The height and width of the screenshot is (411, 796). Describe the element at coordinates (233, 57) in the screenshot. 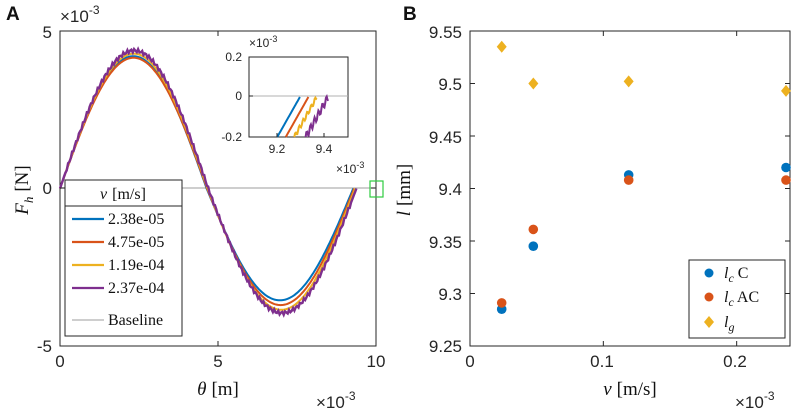

I see `inset-ytick-0: 0.2` at that location.